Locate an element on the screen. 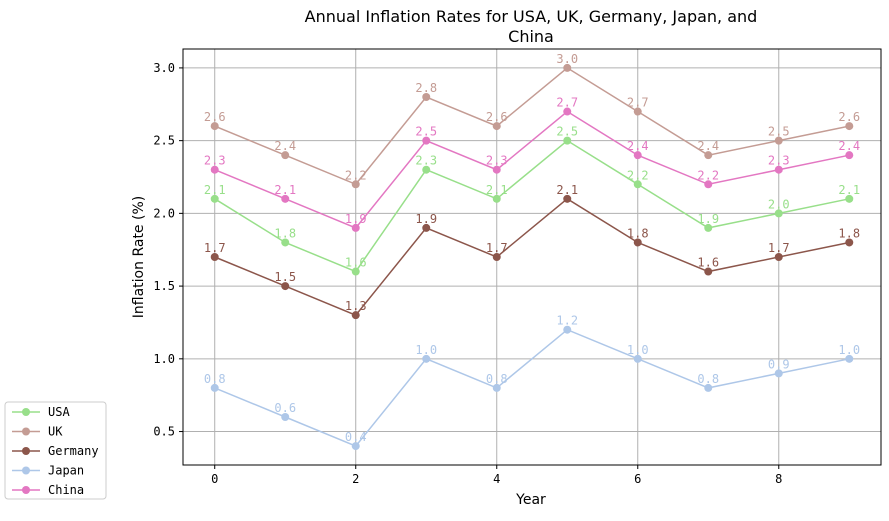 The image size is (889, 521). legend-marker-uk is located at coordinates (26, 431).